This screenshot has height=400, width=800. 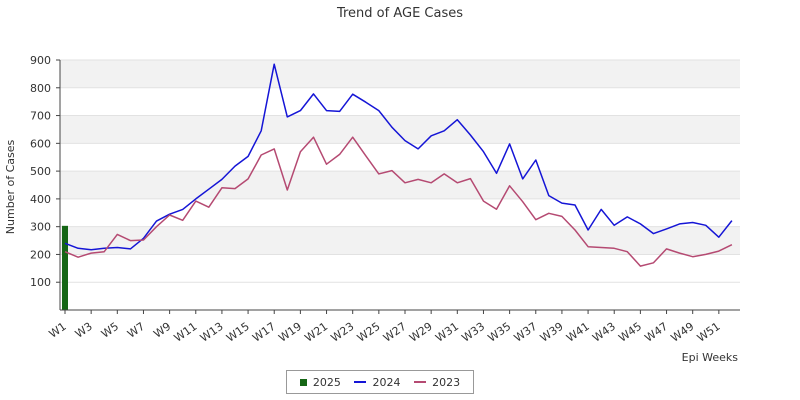 I want to click on legend-label-2025: 2025, so click(x=326, y=382).